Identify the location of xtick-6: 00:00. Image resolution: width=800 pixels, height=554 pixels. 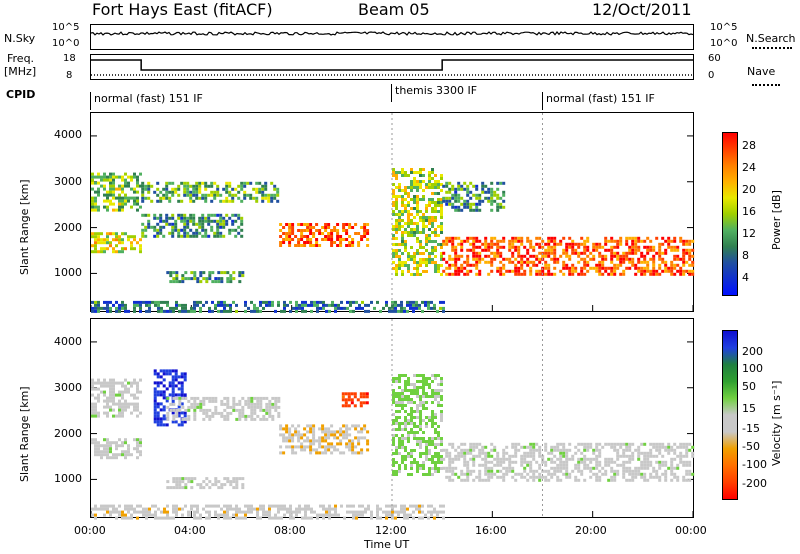
(691, 530).